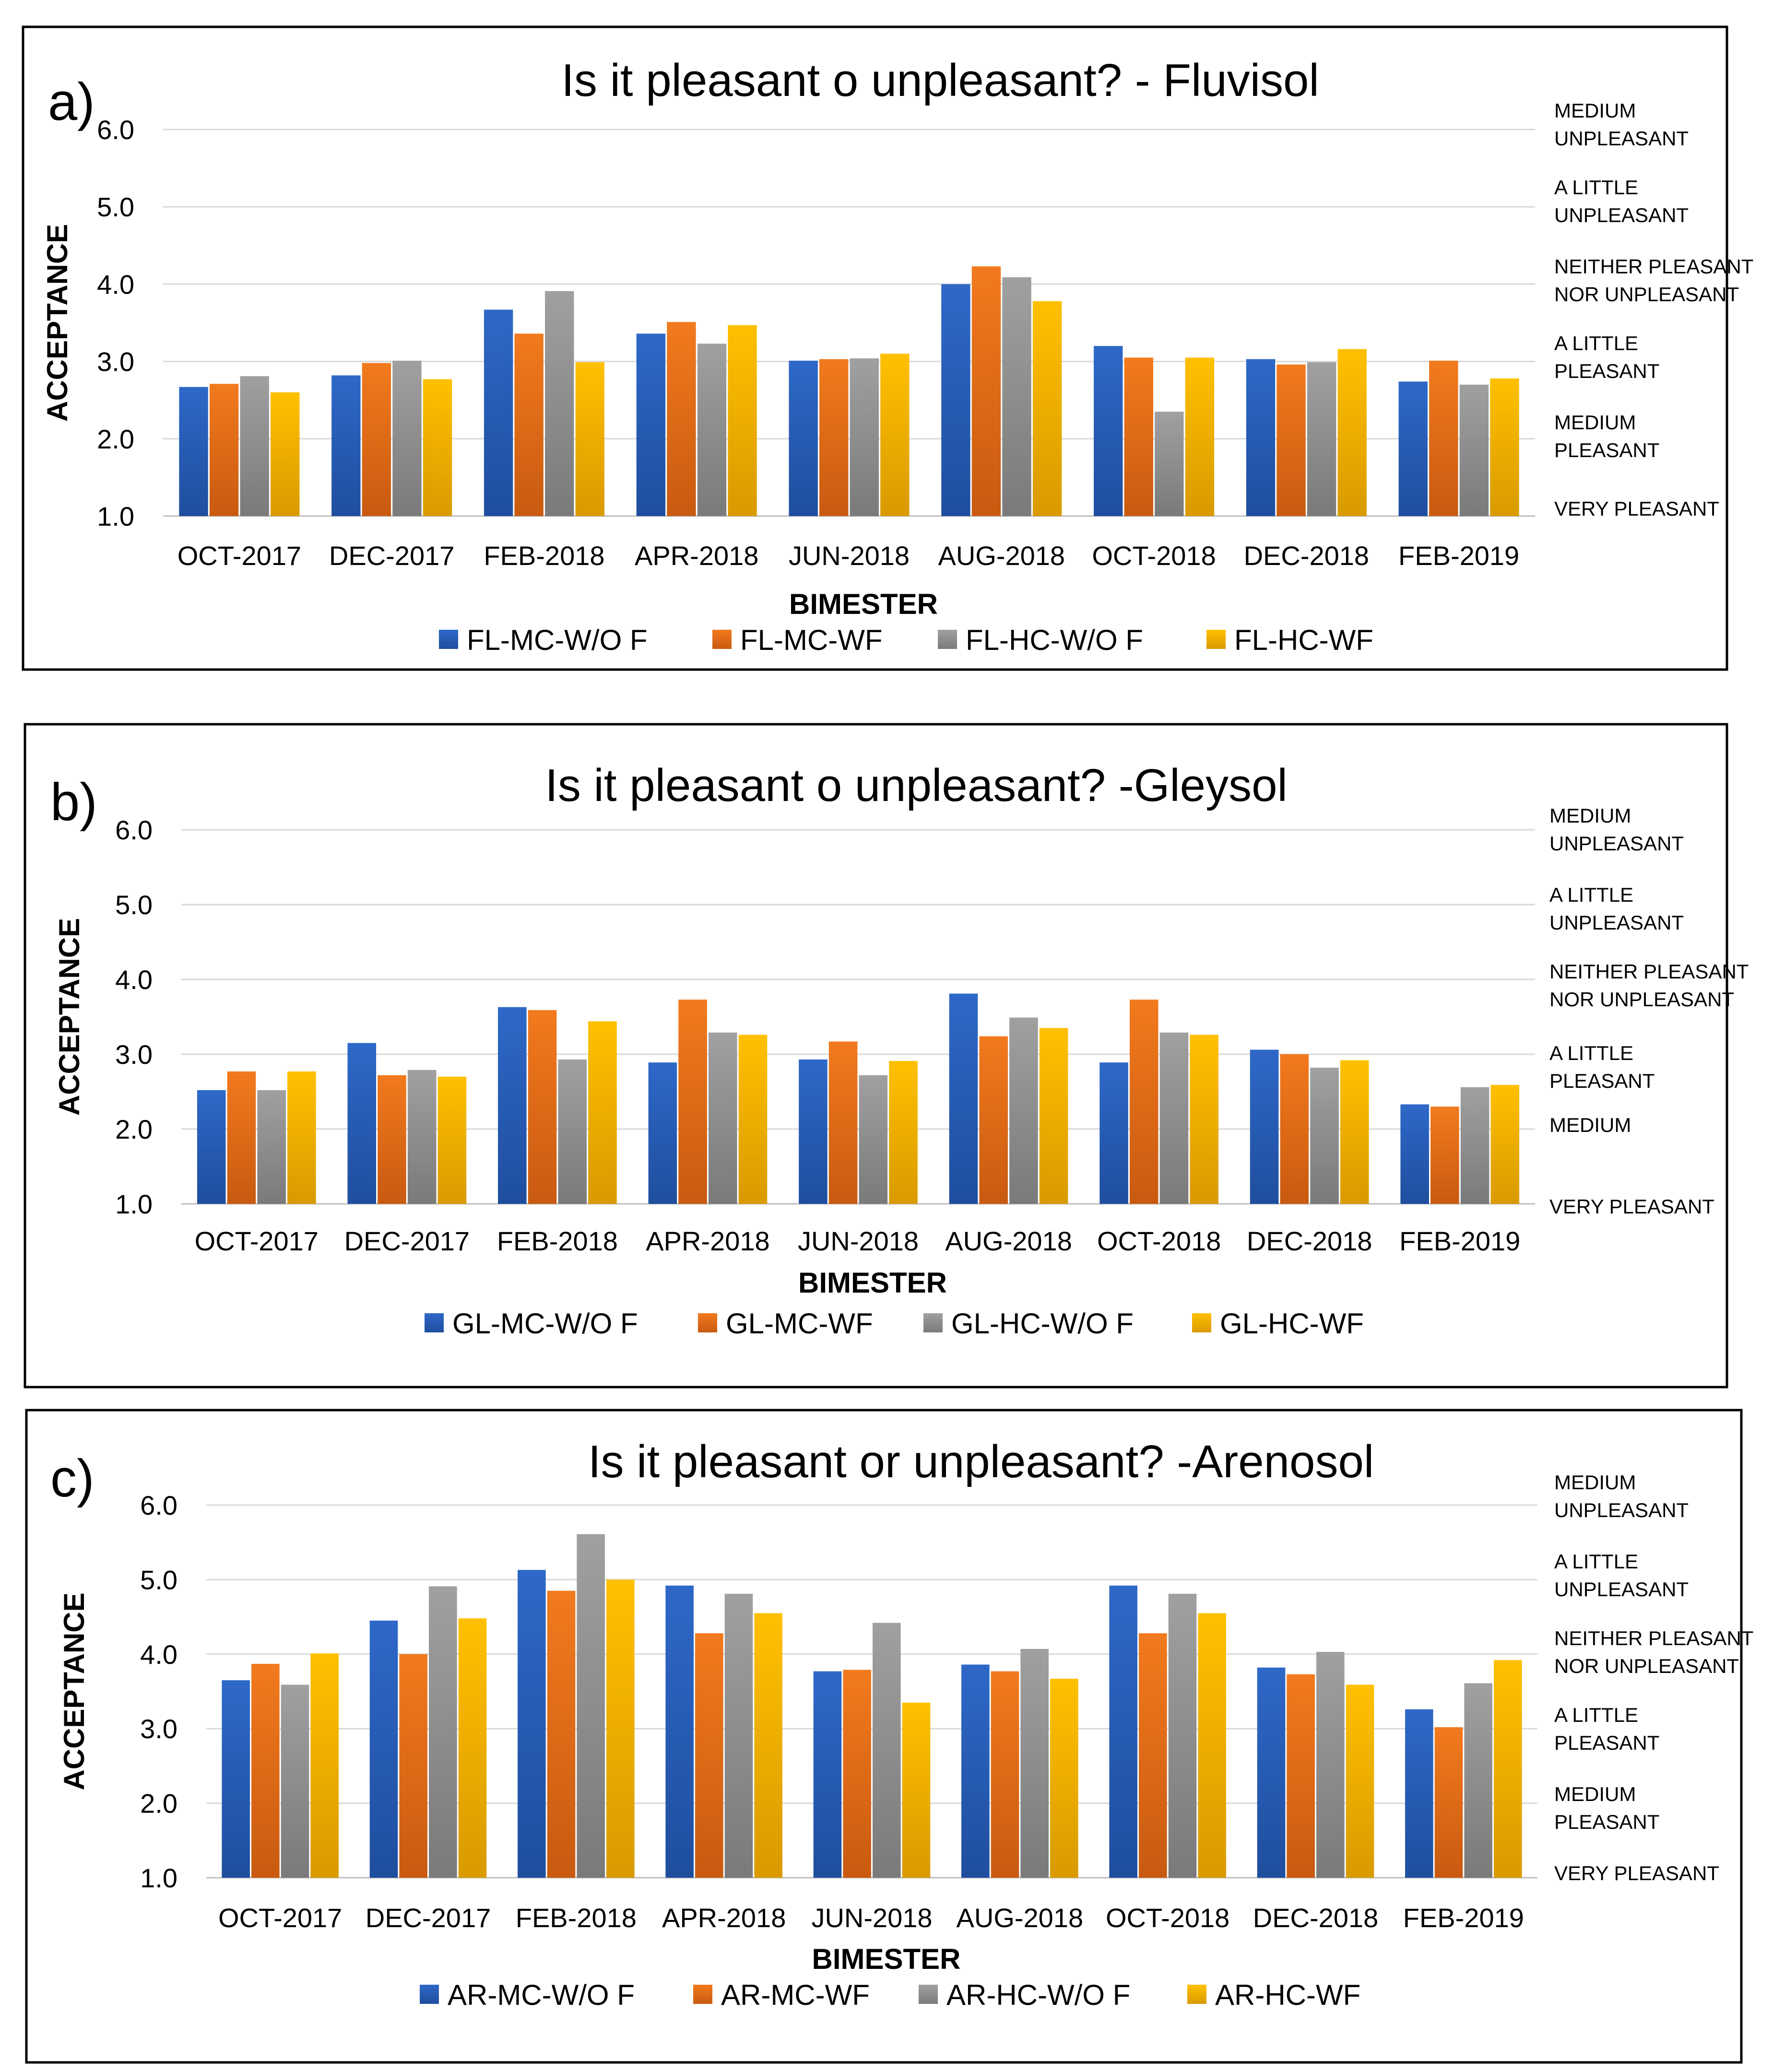  Describe the element at coordinates (134, 905) in the screenshot. I see `y-tick-label: 5.0` at that location.